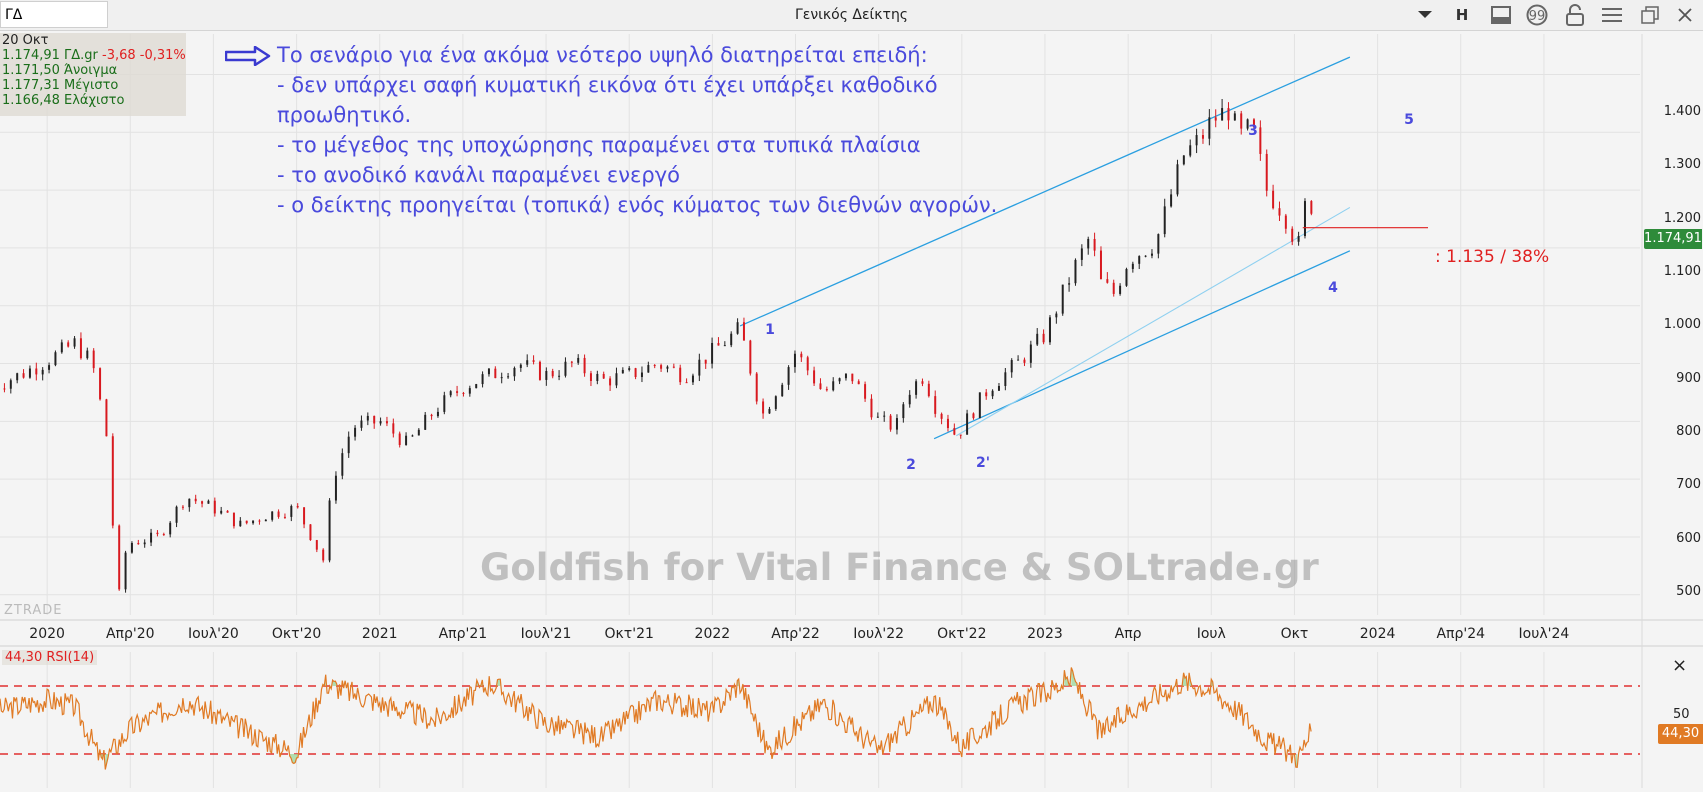  Describe the element at coordinates (1688, 538) in the screenshot. I see `y-tick-label: 600` at that location.